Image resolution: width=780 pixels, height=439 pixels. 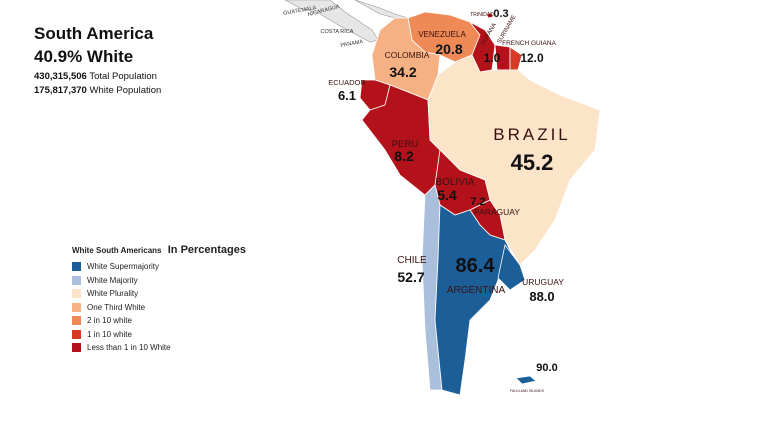 I want to click on country-value: 86.4, so click(x=476, y=266).